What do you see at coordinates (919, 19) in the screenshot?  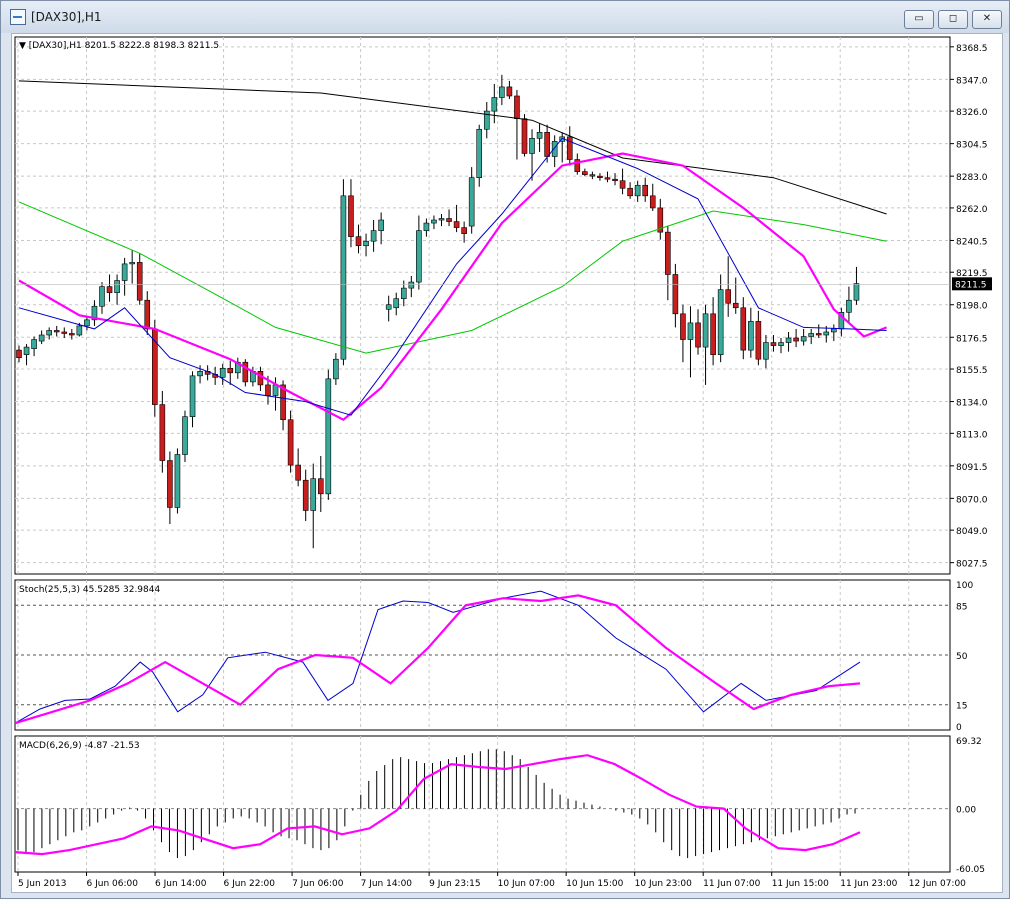 I see `minimize-button: ▭` at bounding box center [919, 19].